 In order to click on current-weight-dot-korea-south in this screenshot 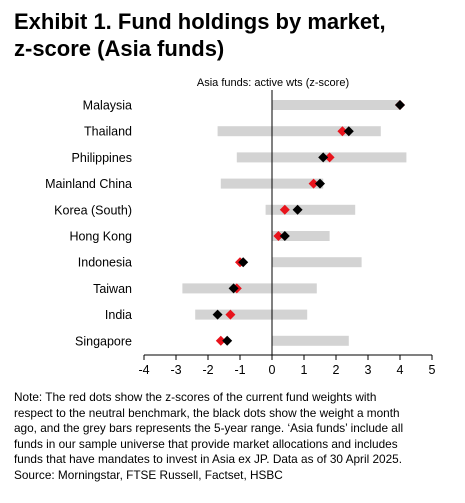, I will do `click(284, 209)`.